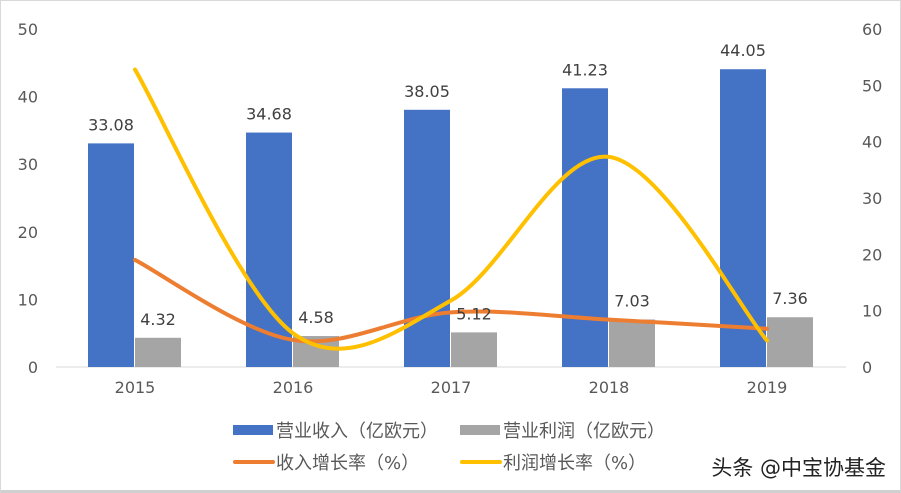 The image size is (901, 493). What do you see at coordinates (743, 50) in the screenshot?
I see `bar-data-label: 44.05` at bounding box center [743, 50].